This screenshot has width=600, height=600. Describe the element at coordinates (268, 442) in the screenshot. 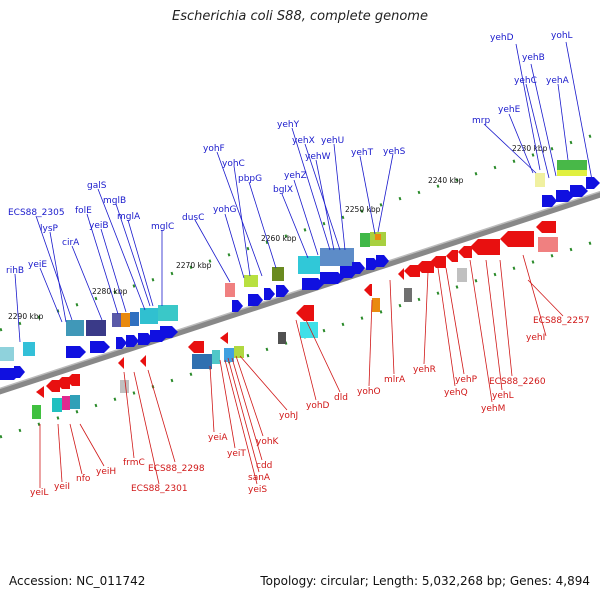

I see `gene-label: yohK` at that location.